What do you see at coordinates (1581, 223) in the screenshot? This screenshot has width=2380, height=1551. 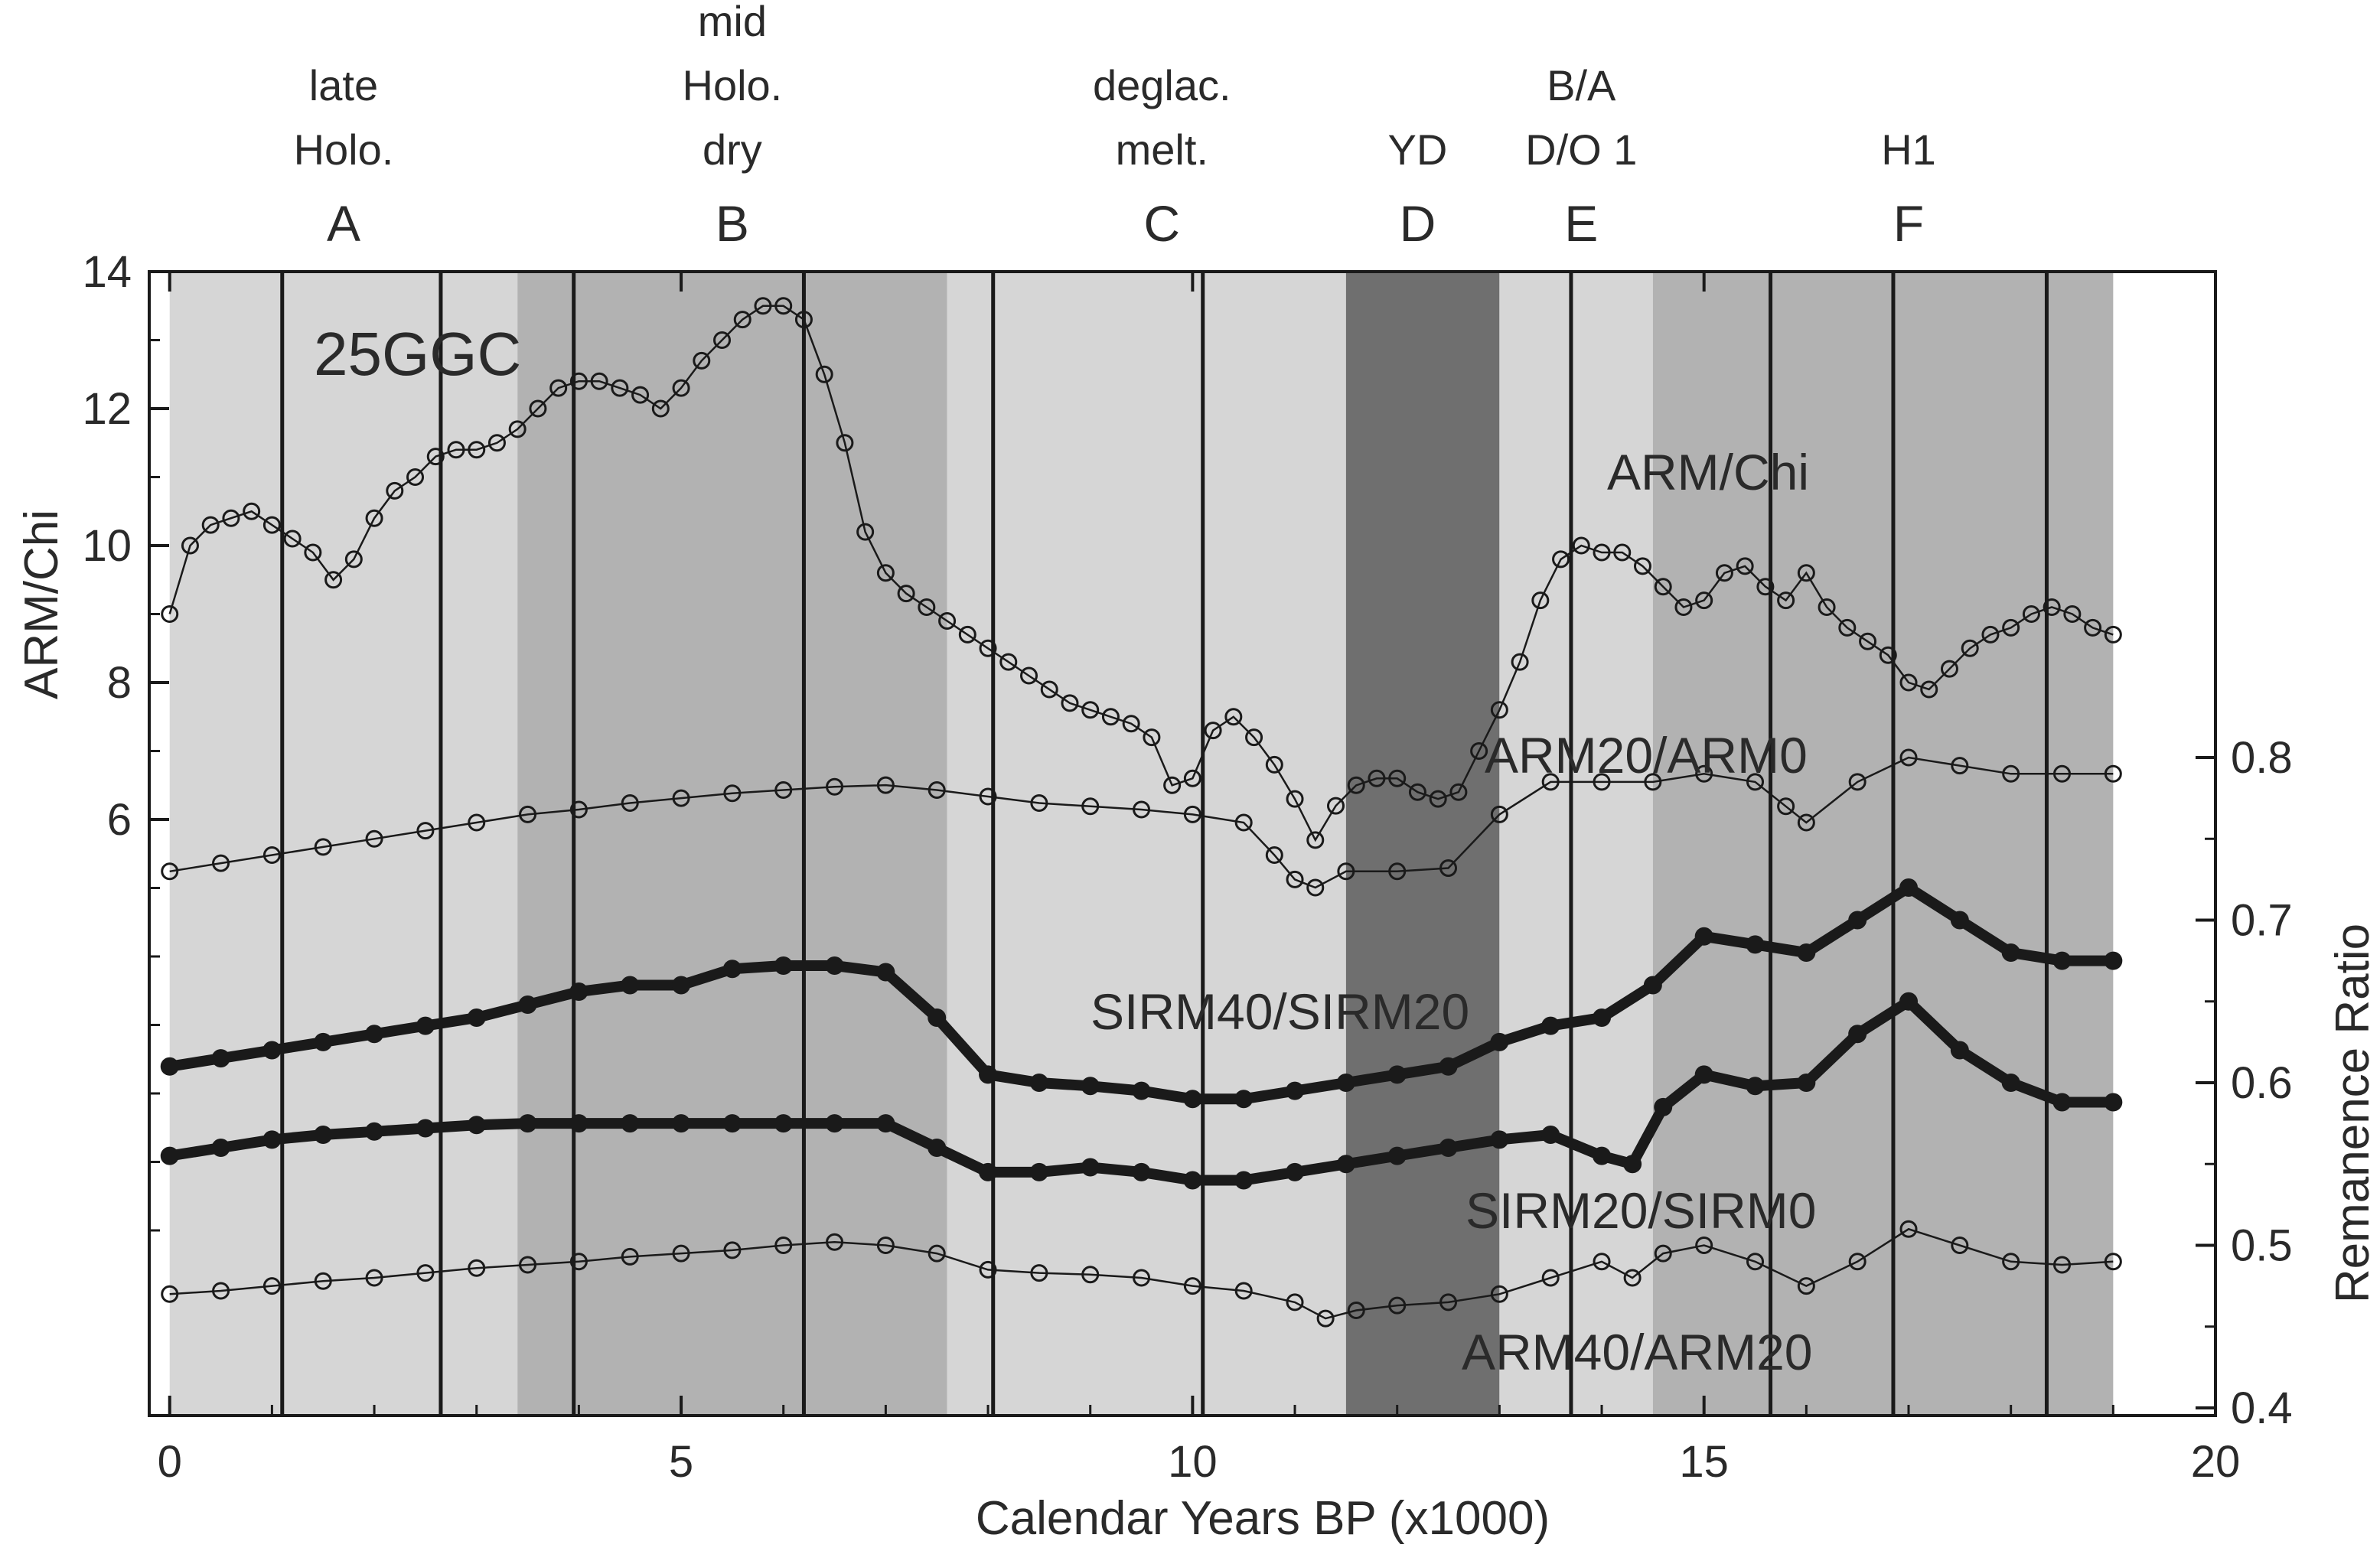 I see `interval-letter: E` at bounding box center [1581, 223].